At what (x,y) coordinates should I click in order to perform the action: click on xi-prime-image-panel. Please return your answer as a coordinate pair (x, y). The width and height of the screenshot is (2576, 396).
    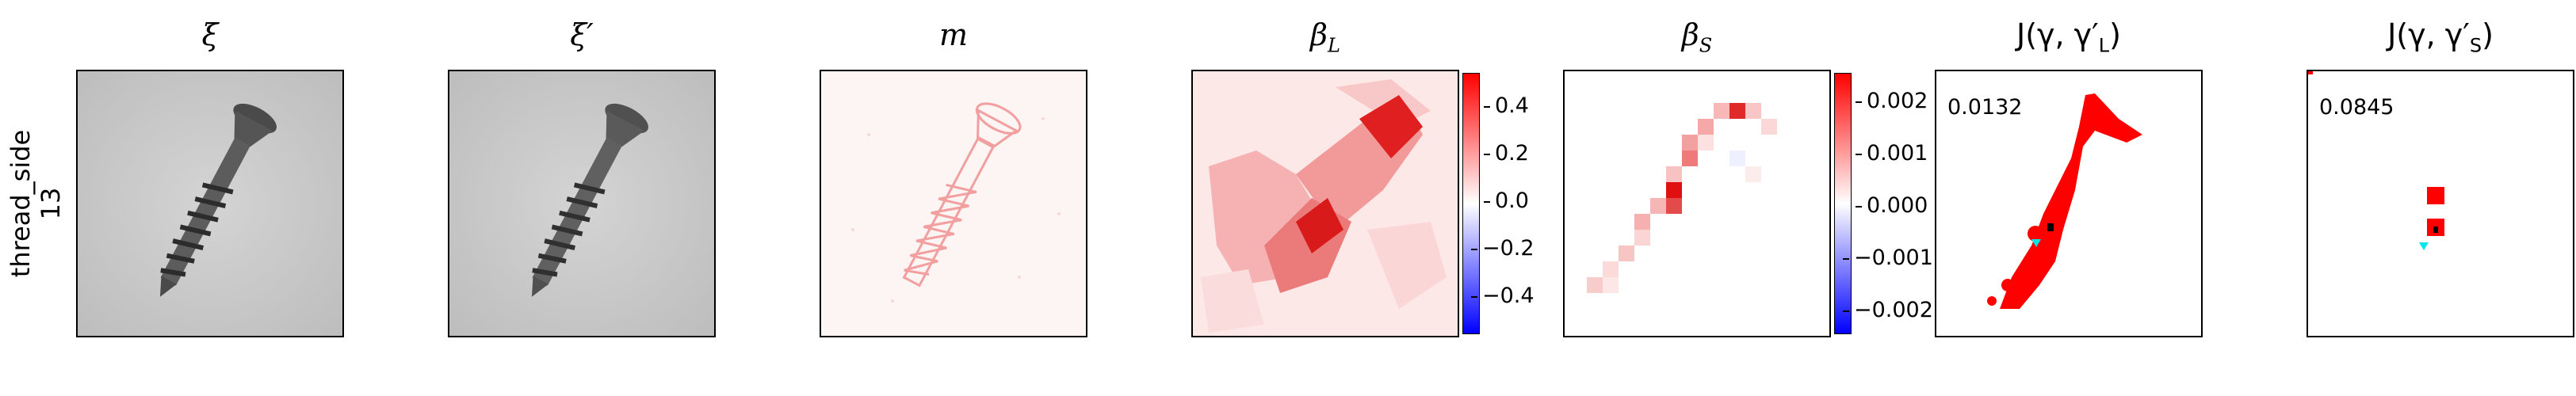
    Looking at the image, I should click on (582, 203).